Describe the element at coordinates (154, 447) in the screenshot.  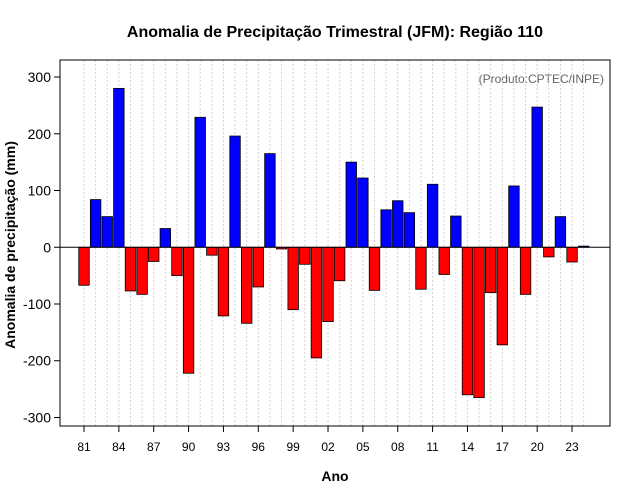
I see `x-tick-label-87: 87` at that location.